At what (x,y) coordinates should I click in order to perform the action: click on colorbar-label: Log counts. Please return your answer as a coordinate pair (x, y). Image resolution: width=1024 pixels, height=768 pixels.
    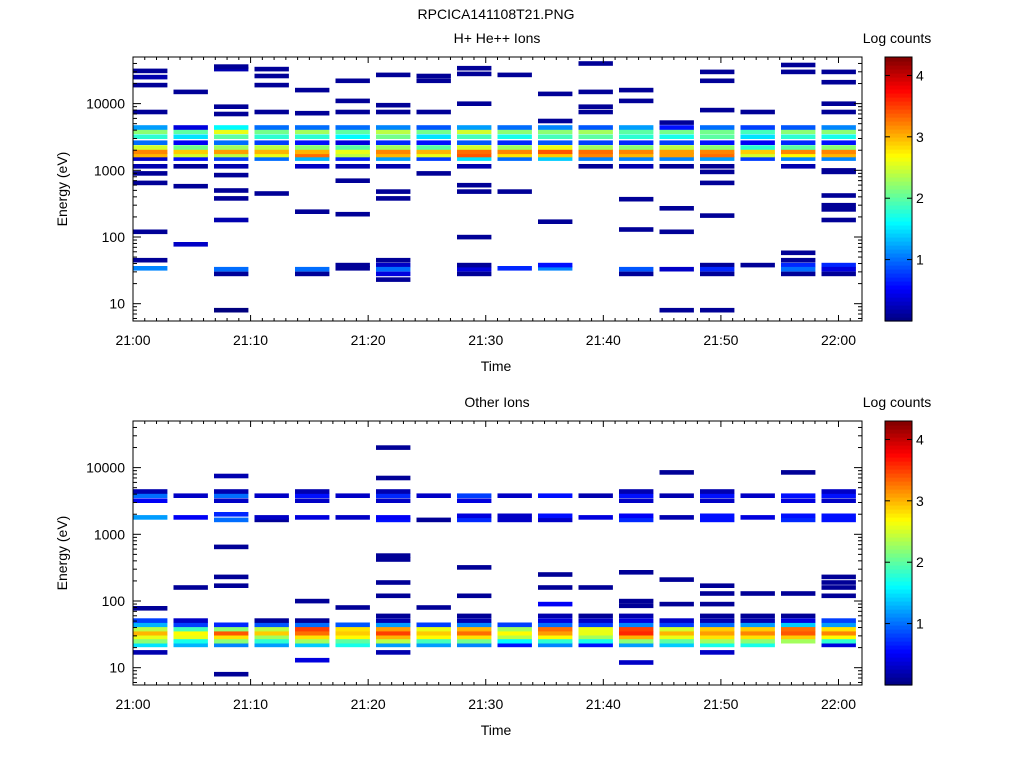
    Looking at the image, I should click on (897, 38).